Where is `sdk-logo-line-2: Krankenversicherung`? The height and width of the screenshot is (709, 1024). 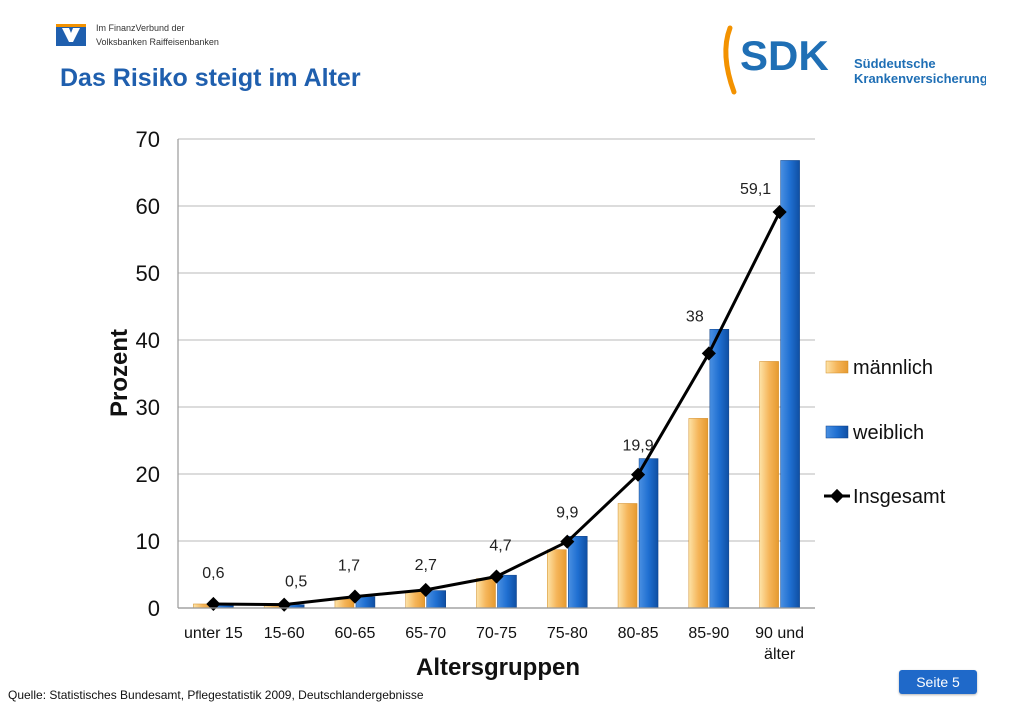
sdk-logo-line-2: Krankenversicherung is located at coordinates (920, 78).